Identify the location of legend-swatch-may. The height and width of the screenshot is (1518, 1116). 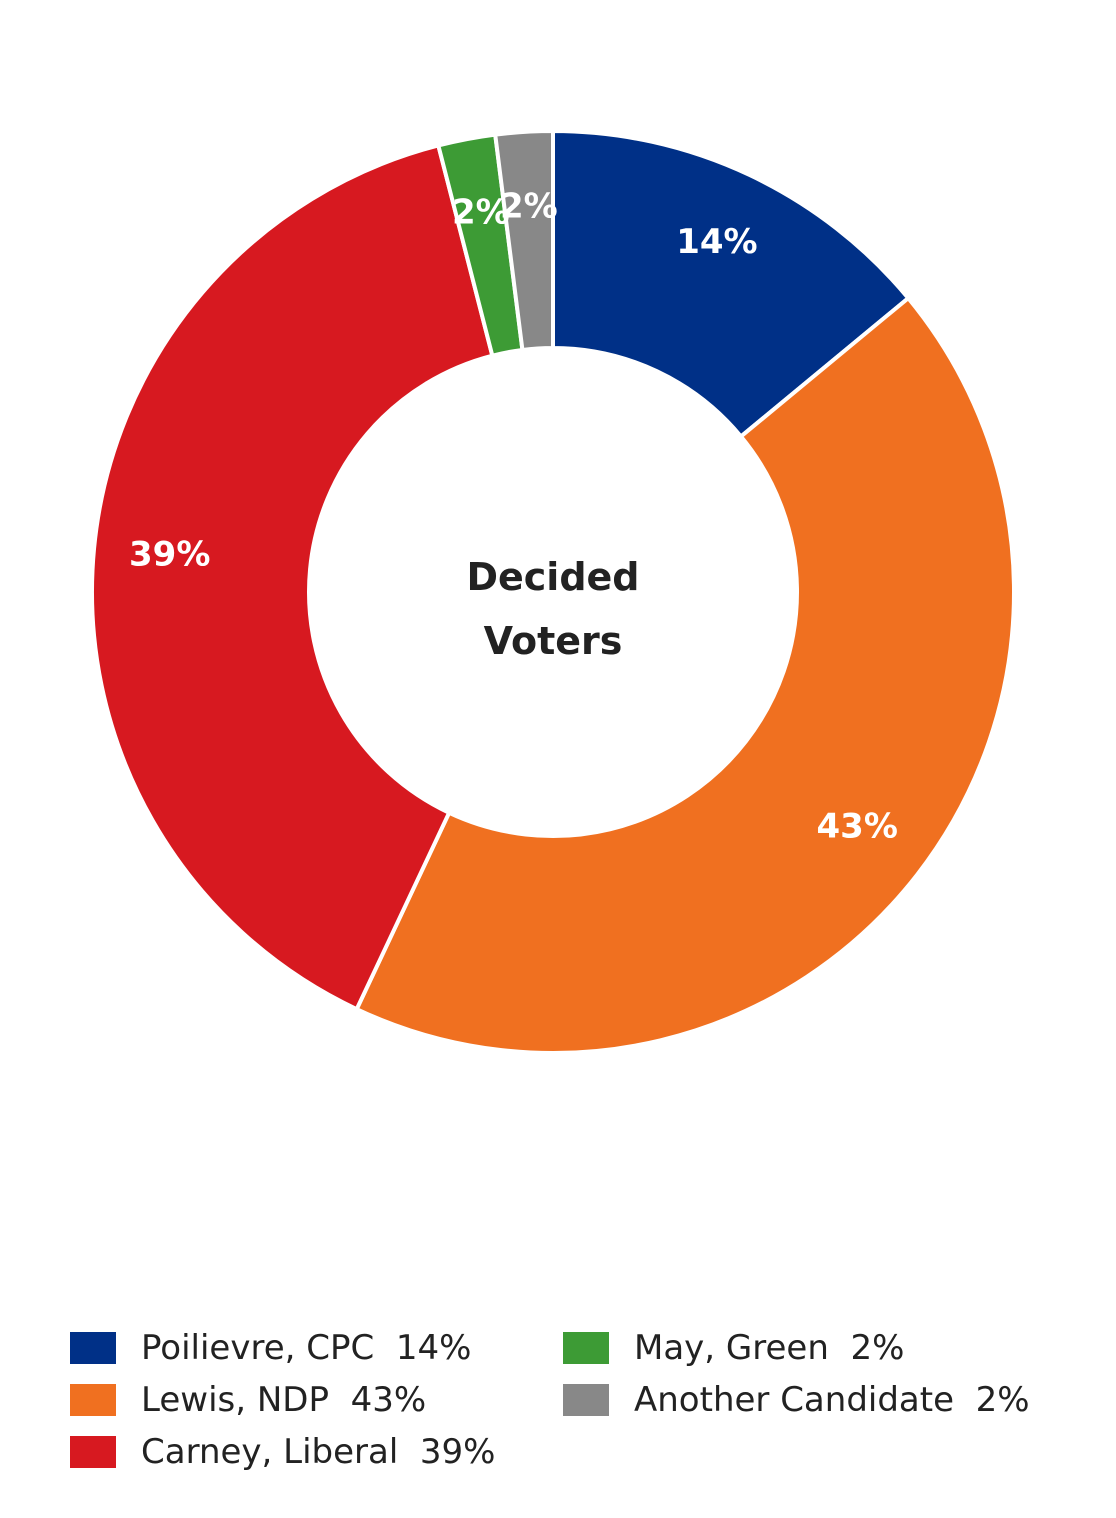
(586, 1348).